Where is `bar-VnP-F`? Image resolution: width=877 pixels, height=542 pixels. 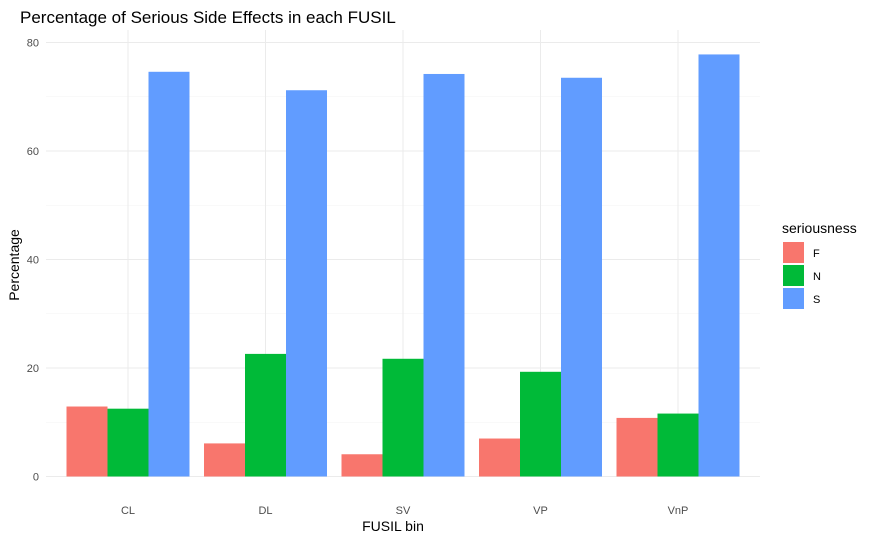 bar-VnP-F is located at coordinates (637, 447).